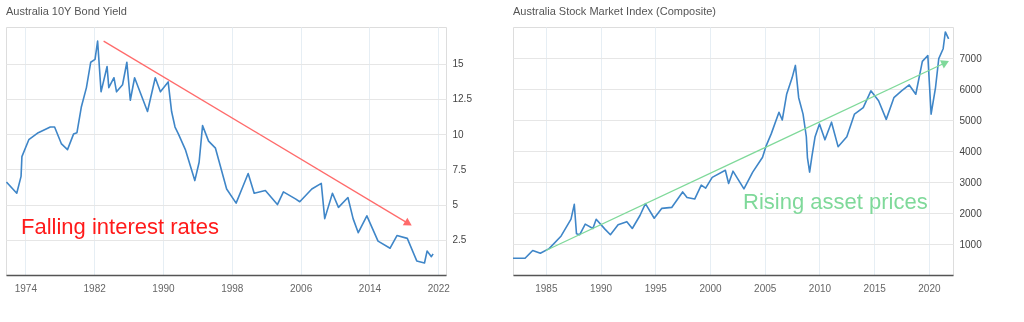  Describe the element at coordinates (439, 288) in the screenshot. I see `x-tick-label: 2022` at that location.